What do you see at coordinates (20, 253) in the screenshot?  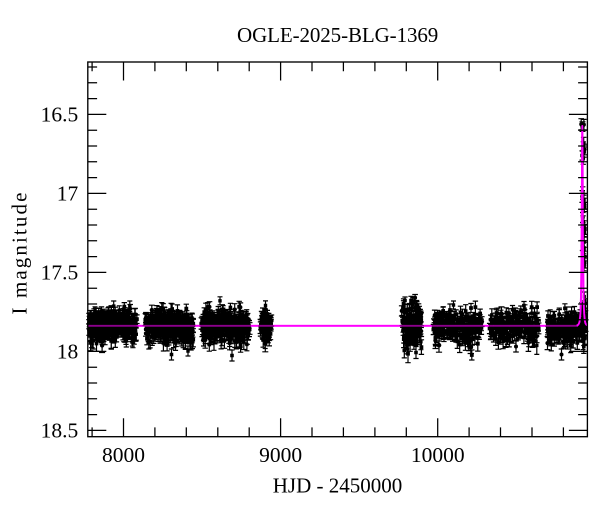 I see `svg-text: I magnitude` at bounding box center [20, 253].